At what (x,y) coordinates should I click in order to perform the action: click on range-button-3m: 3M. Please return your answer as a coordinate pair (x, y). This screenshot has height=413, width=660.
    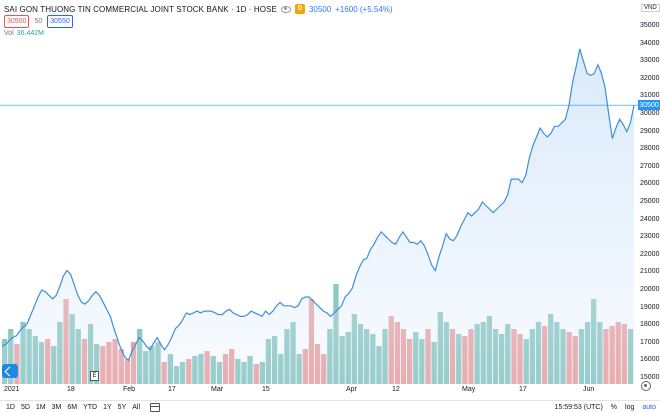
    Looking at the image, I should click on (56, 407).